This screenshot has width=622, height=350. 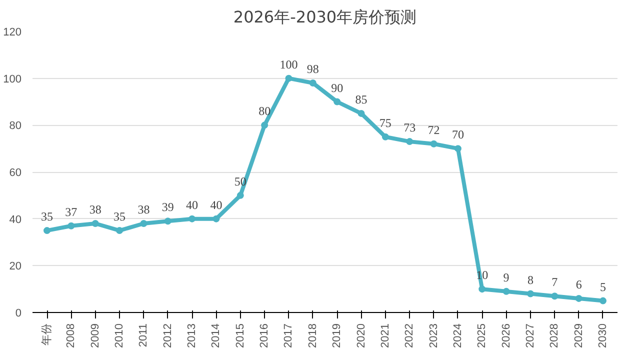 I want to click on x-tick-label: 2020, so click(x=361, y=335).